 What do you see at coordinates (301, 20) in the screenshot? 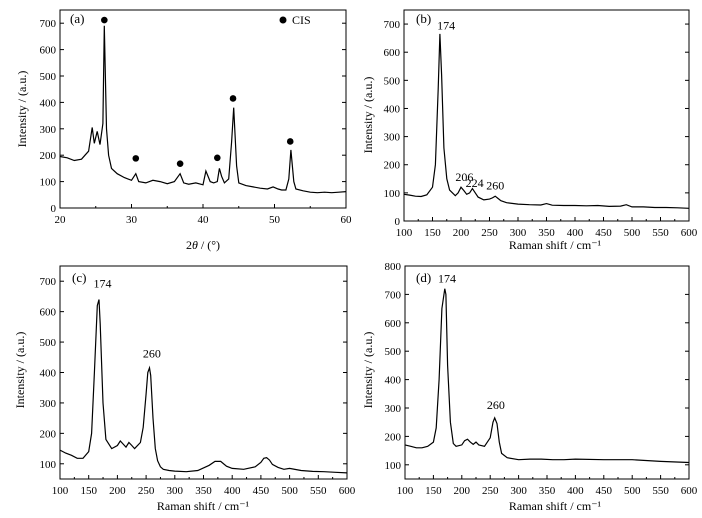
I see `legend-label: CIS` at bounding box center [301, 20].